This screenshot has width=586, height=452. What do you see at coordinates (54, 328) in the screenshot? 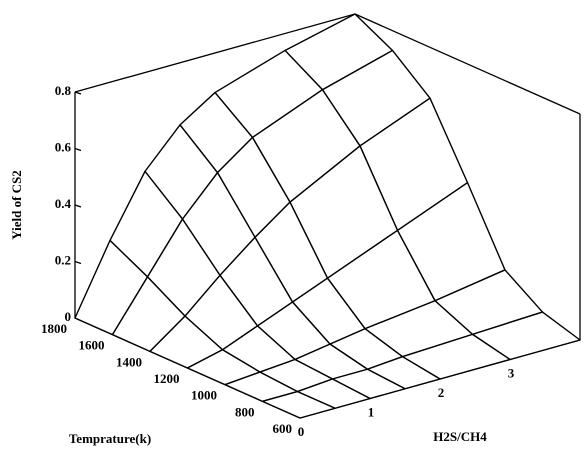
I see `y-tick-label: 1800` at bounding box center [54, 328].